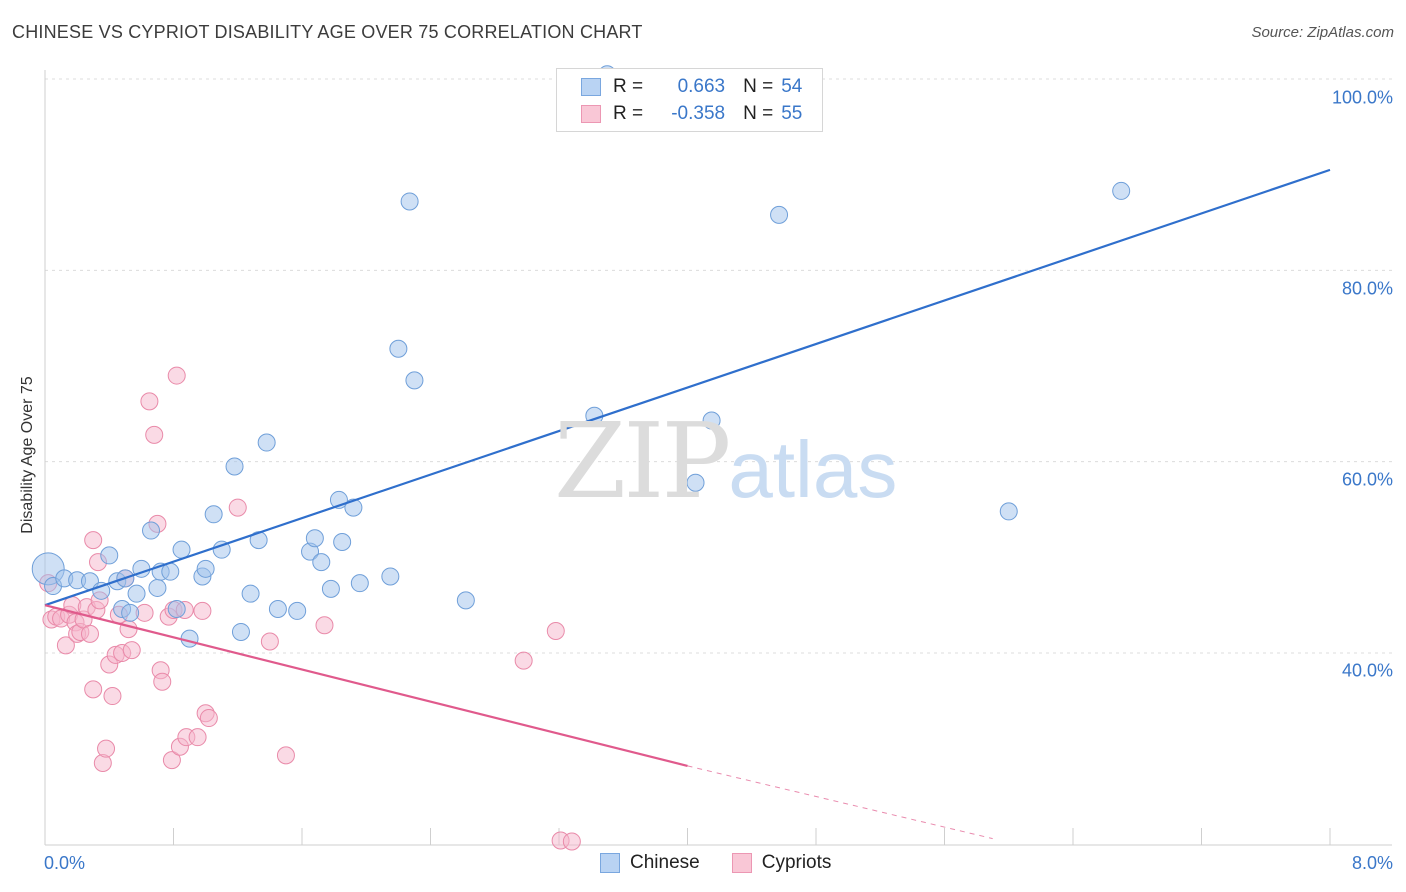  I want to click on legend-label: Chinese, so click(665, 862).